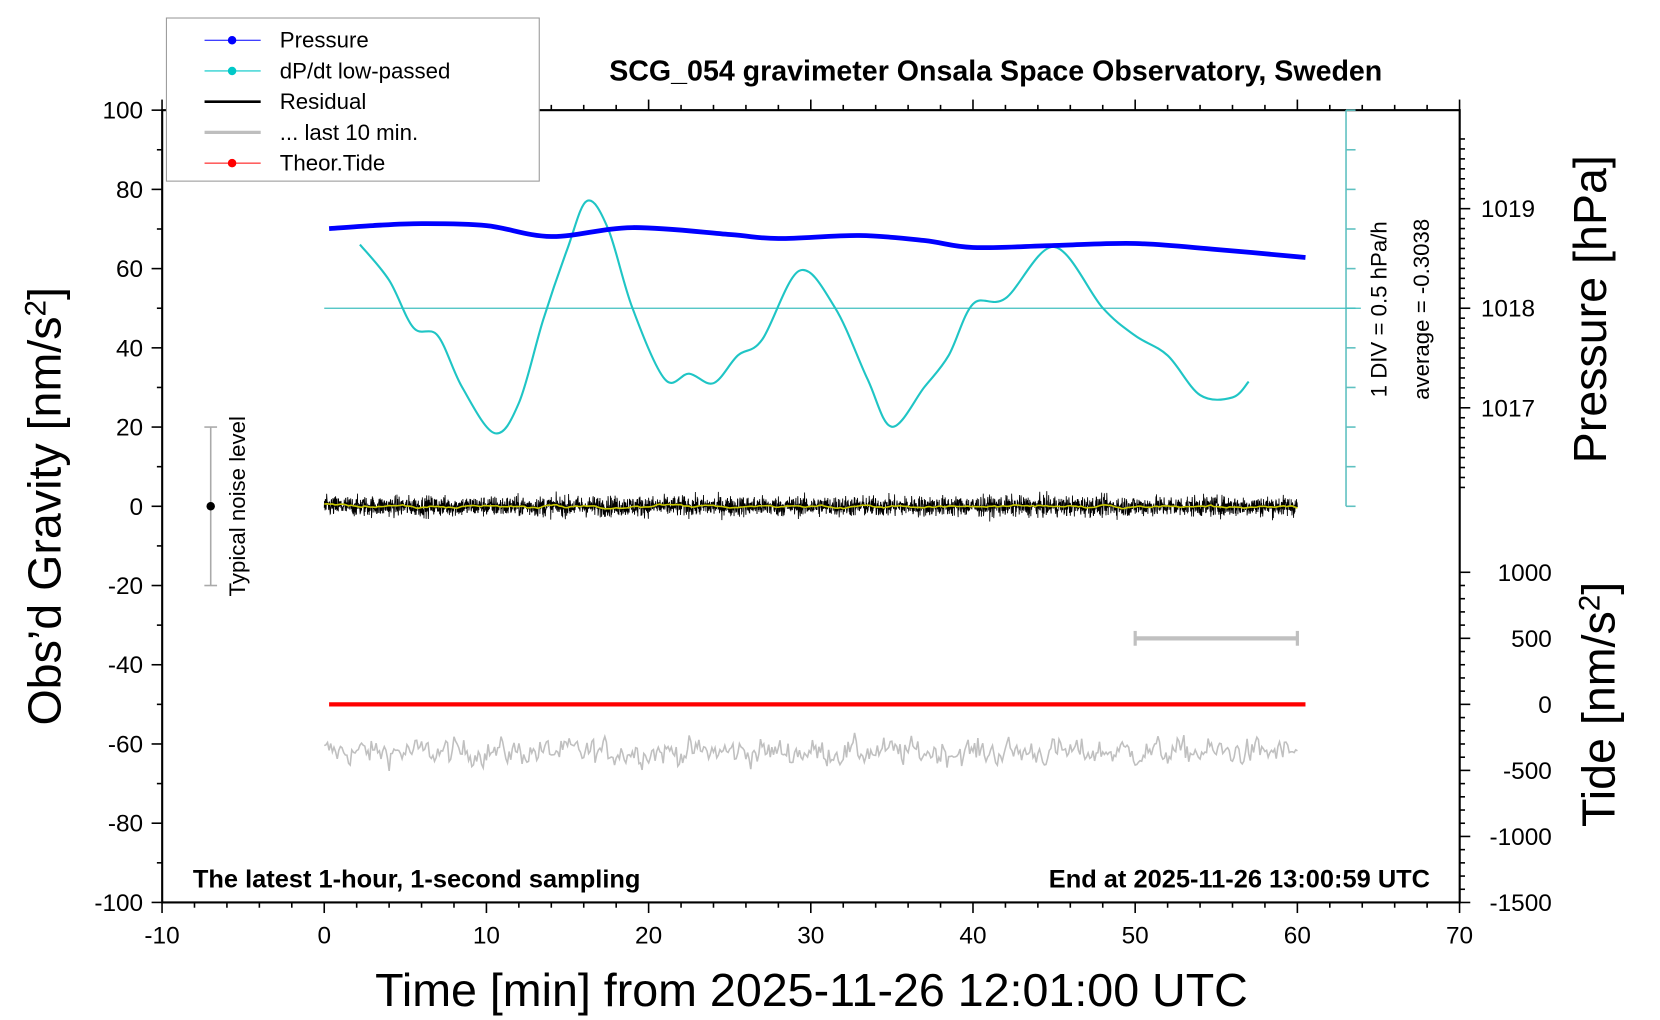  Describe the element at coordinates (817, 240) in the screenshot. I see `pressure-line` at that location.